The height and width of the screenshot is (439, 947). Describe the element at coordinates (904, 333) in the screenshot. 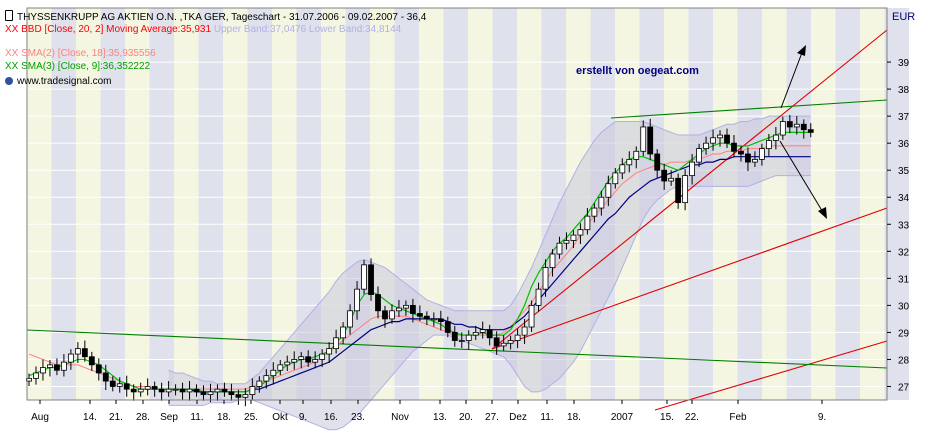

I see `y-tick-label: 29` at that location.